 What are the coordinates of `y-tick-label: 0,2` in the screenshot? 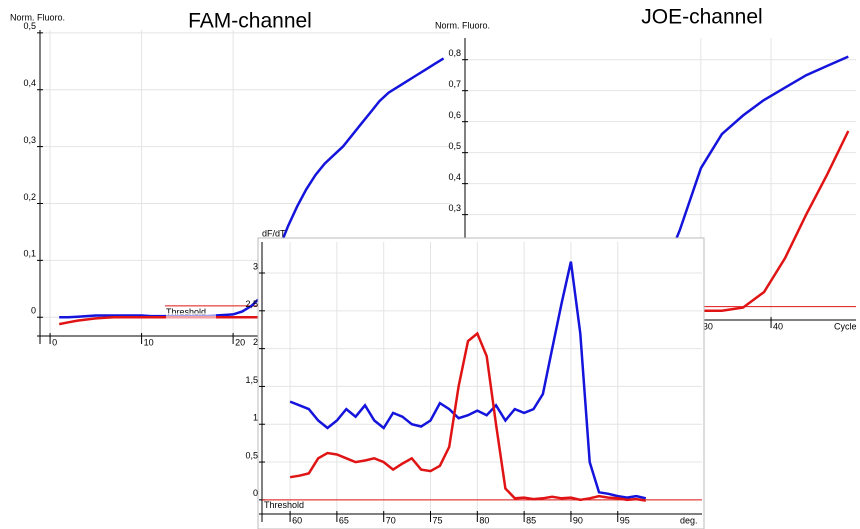 It's located at (29, 197).